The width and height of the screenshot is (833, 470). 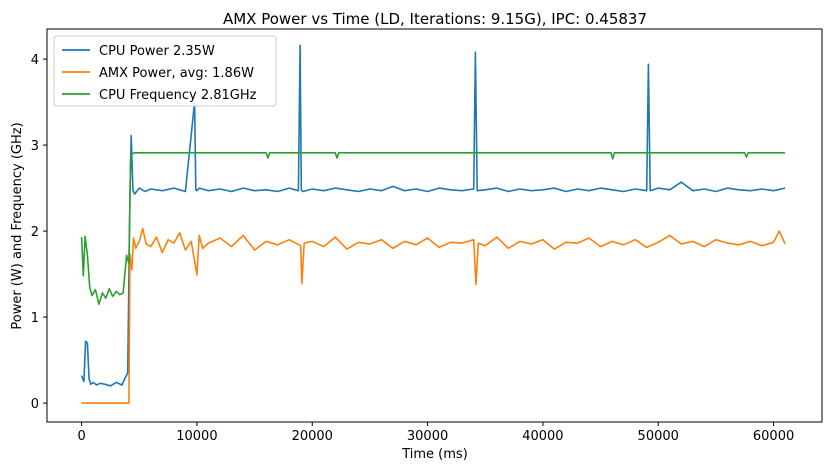 What do you see at coordinates (35, 232) in the screenshot?
I see `y-tick-label: 2` at bounding box center [35, 232].